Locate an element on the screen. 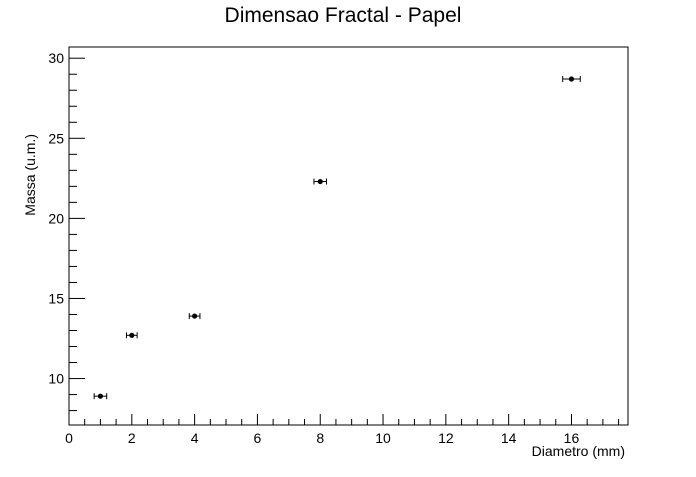 Image resolution: width=696 pixels, height=477 pixels. y-axis-title: Massa (u.m.) is located at coordinates (30, 175).